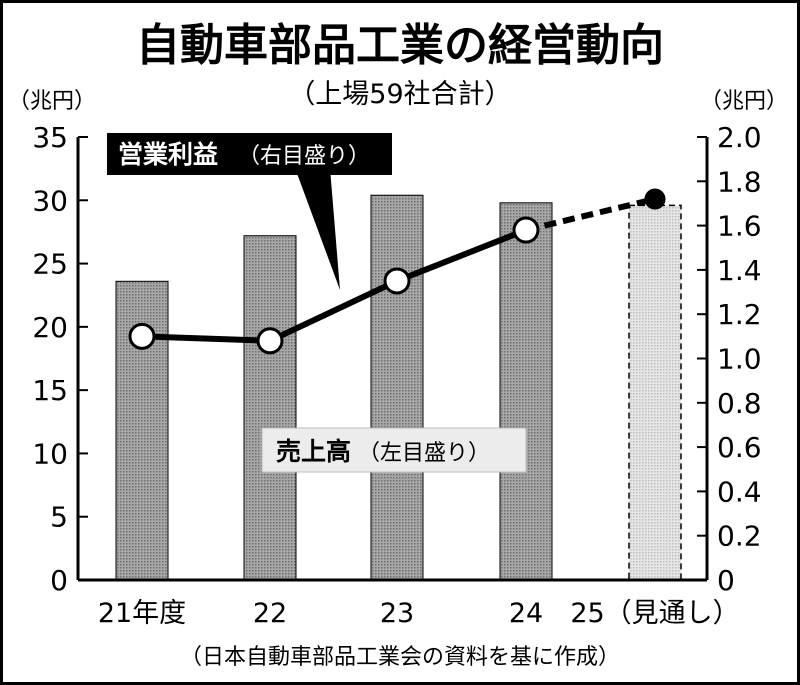 This screenshot has width=800, height=685. I want to click on left-axis-unit: （兆円）, so click(52, 101).